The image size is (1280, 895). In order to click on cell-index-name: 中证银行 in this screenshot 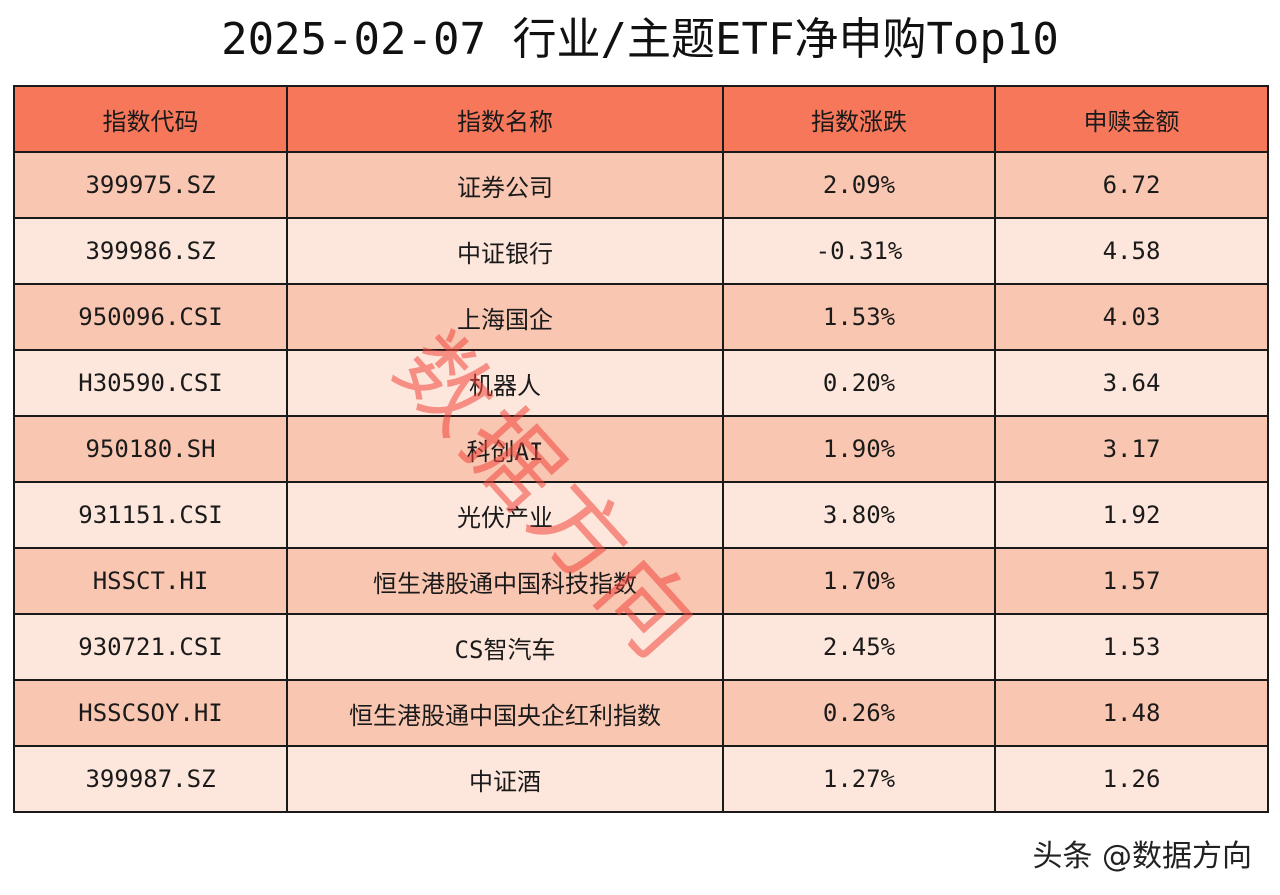, I will do `click(505, 251)`.